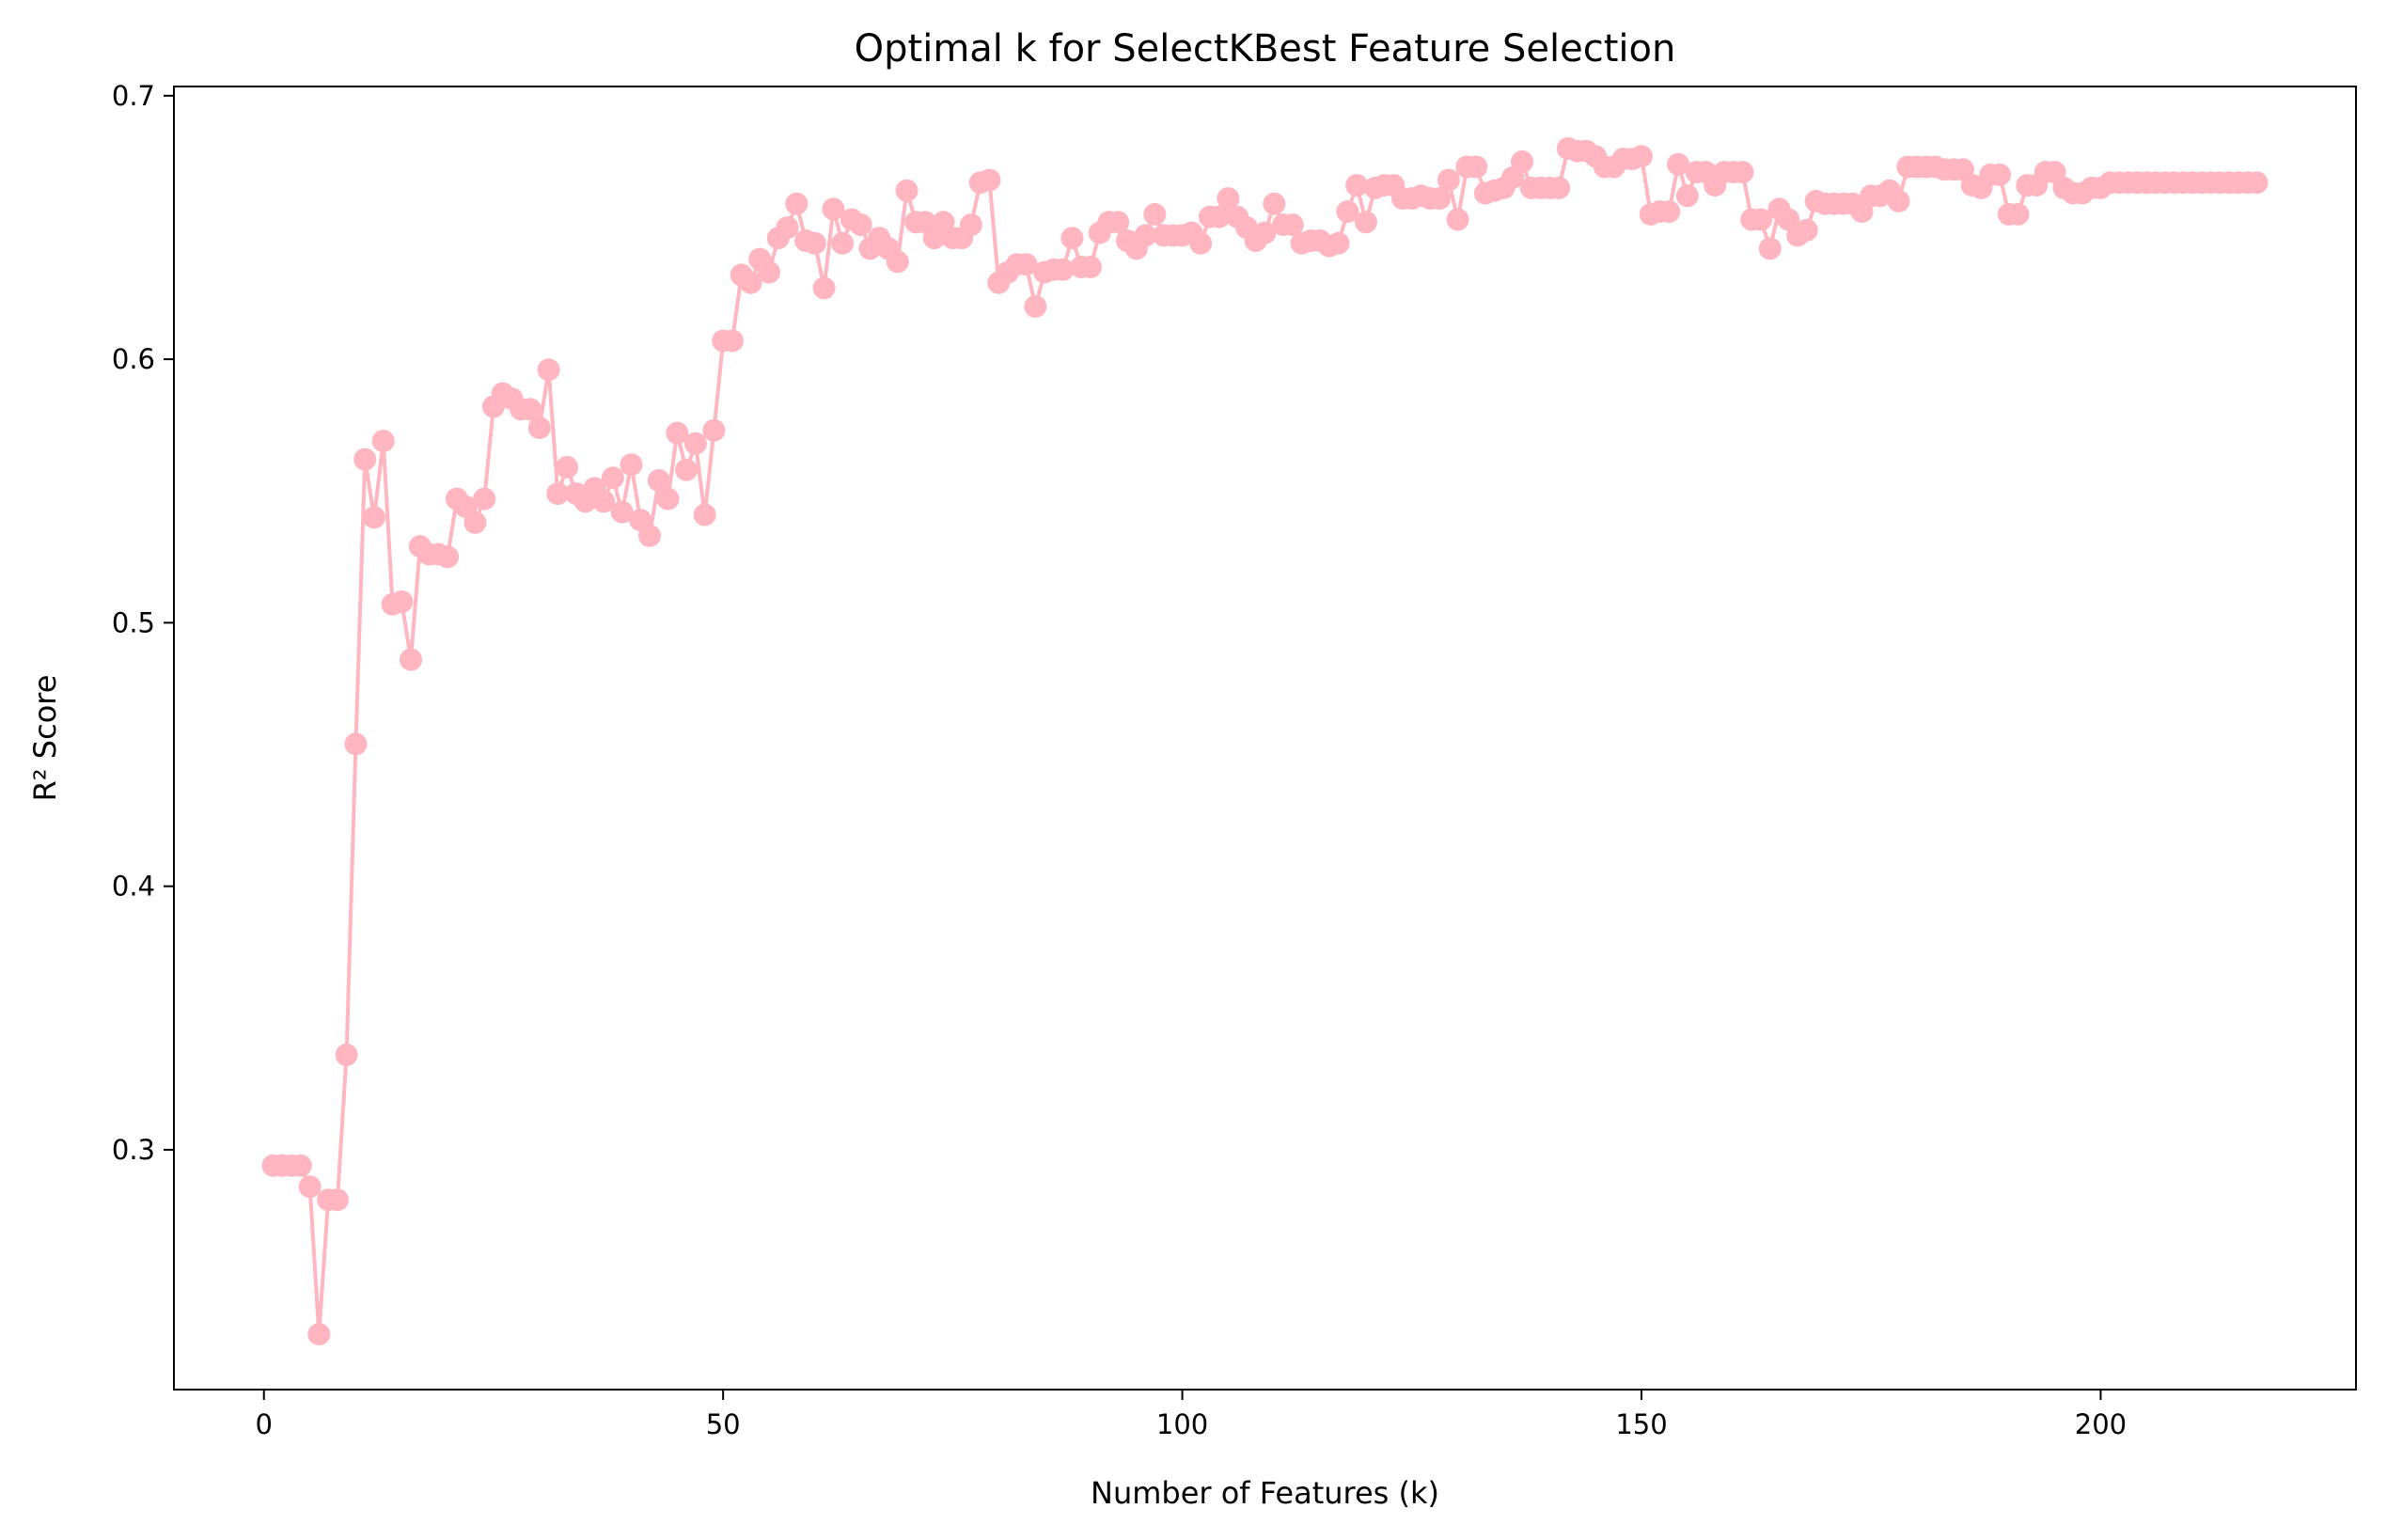 Image resolution: width=2387 pixels, height=1540 pixels. I want to click on y-axis: 0.3 0.4 0.5 0.6 0.7, so click(143, 623).